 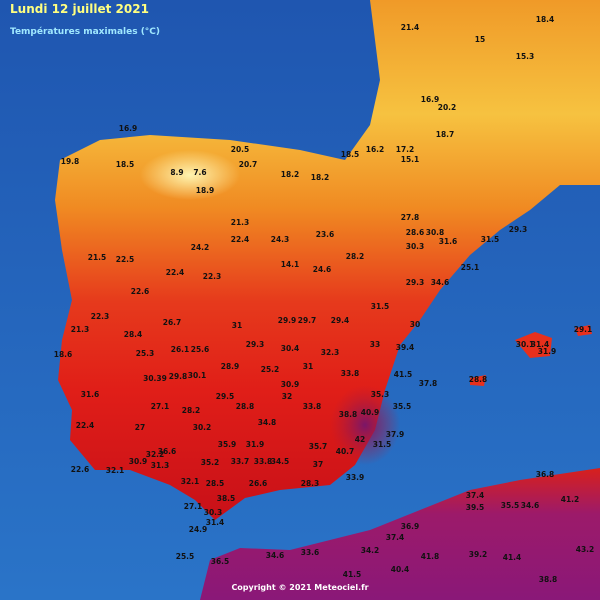 I want to click on station-temp: 15, so click(x=480, y=39).